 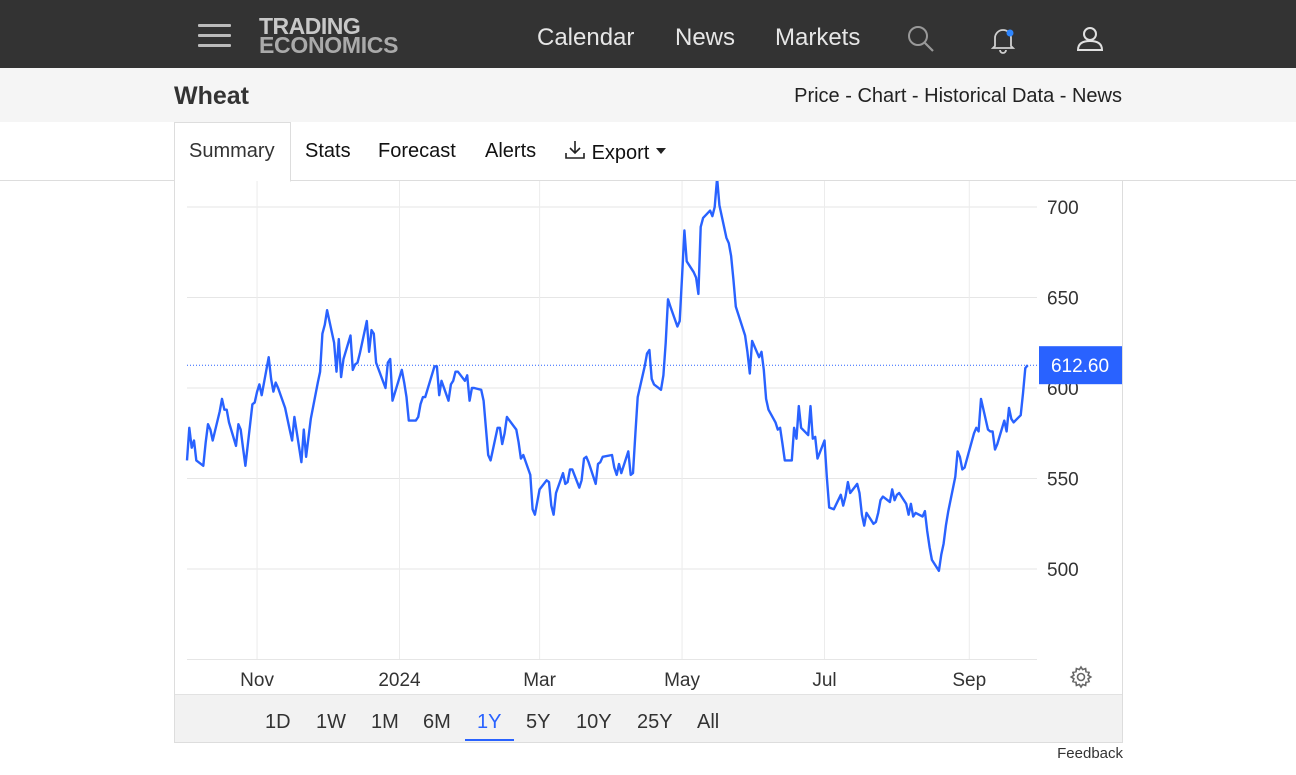 I want to click on tab-alerts: Alerts, so click(x=511, y=151).